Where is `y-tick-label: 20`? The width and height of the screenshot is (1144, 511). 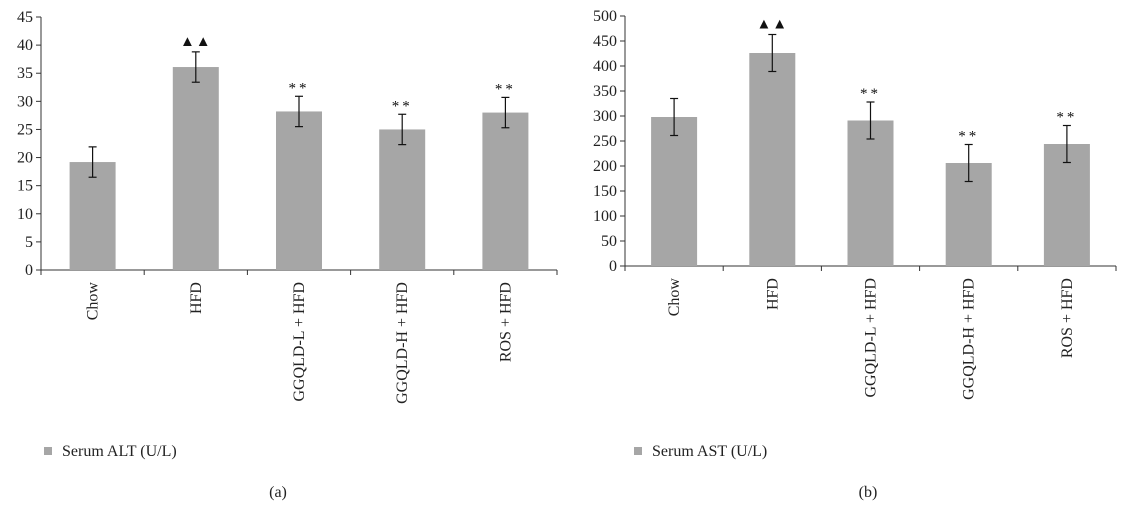 y-tick-label: 20 is located at coordinates (25, 158).